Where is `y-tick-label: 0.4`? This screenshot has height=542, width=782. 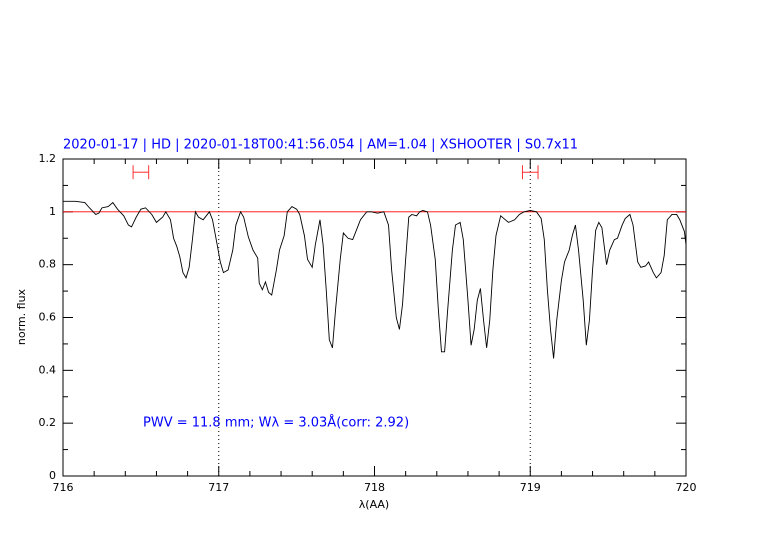 y-tick-label: 0.4 is located at coordinates (48, 369).